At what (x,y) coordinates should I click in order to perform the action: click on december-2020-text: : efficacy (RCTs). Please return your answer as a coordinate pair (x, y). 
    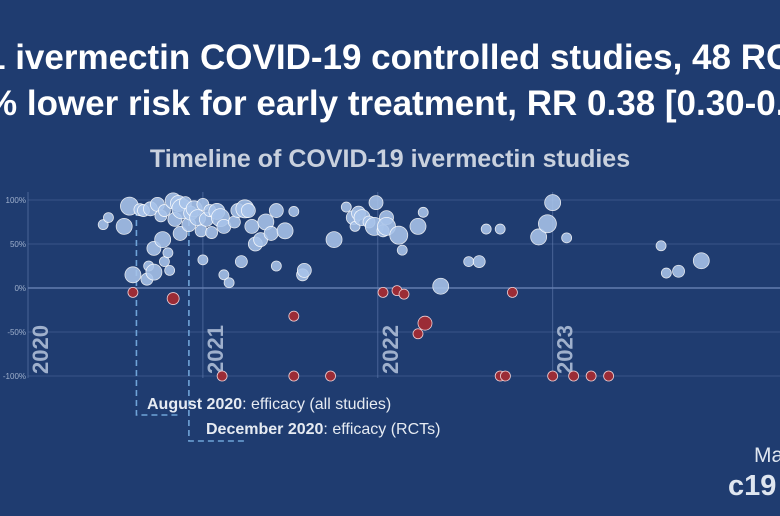
    Looking at the image, I should click on (382, 429).